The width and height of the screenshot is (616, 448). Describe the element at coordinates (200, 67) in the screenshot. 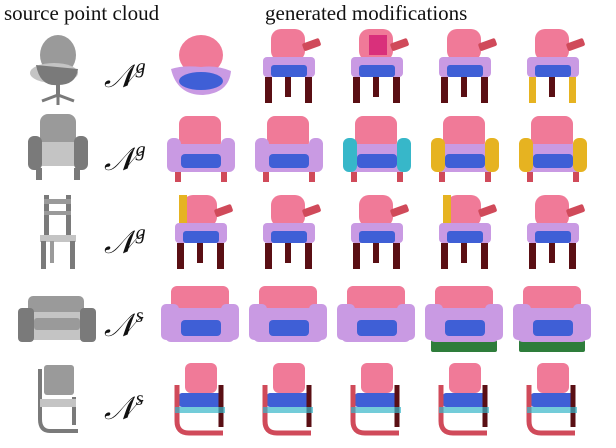

I see `generated-chair-blob` at that location.